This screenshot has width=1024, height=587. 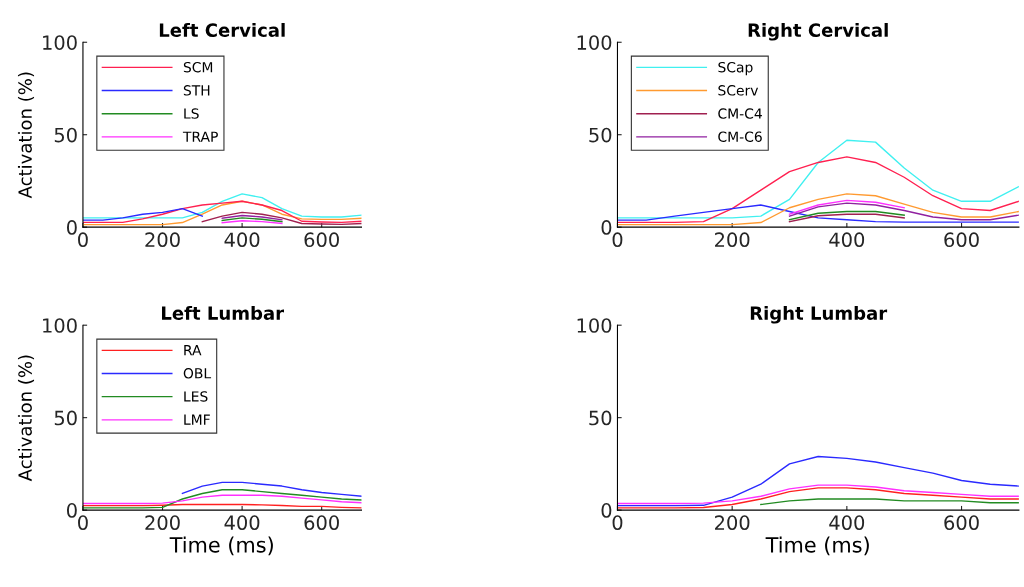 I want to click on legend-label: SCM, so click(x=198, y=67).